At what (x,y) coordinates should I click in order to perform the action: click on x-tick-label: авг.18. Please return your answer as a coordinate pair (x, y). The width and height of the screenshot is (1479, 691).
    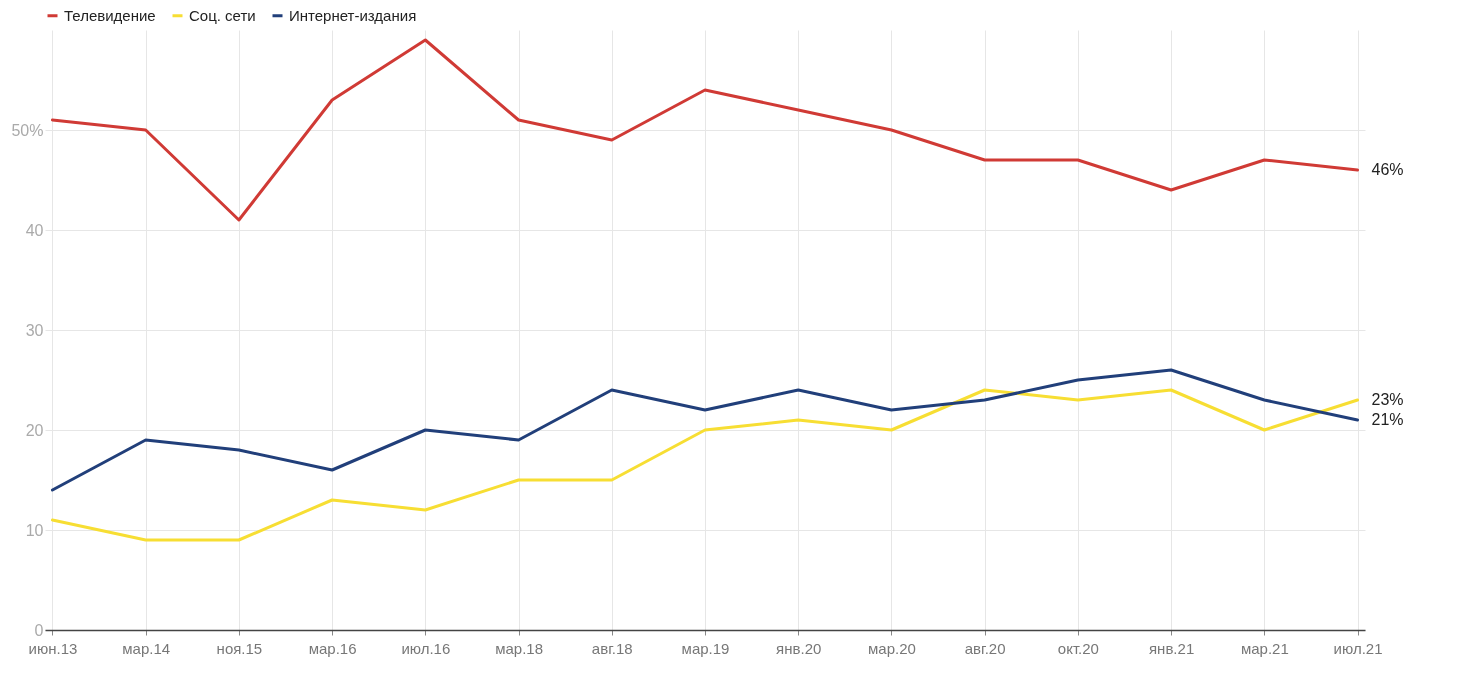
    Looking at the image, I should click on (612, 648).